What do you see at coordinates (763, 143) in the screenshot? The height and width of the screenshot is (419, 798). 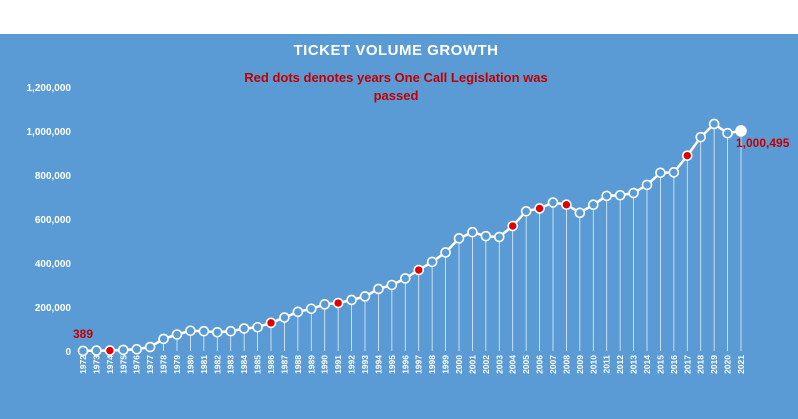 I see `data-label: 1,000,495` at bounding box center [763, 143].